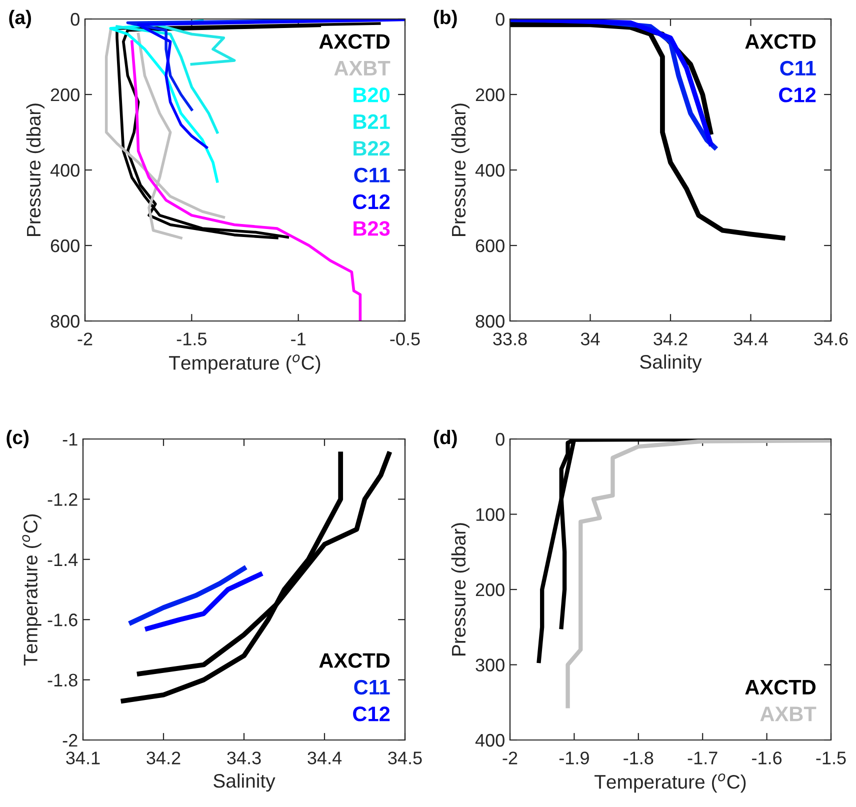 This screenshot has width=856, height=807. I want to click on series-label: AXCTD, so click(354, 41).